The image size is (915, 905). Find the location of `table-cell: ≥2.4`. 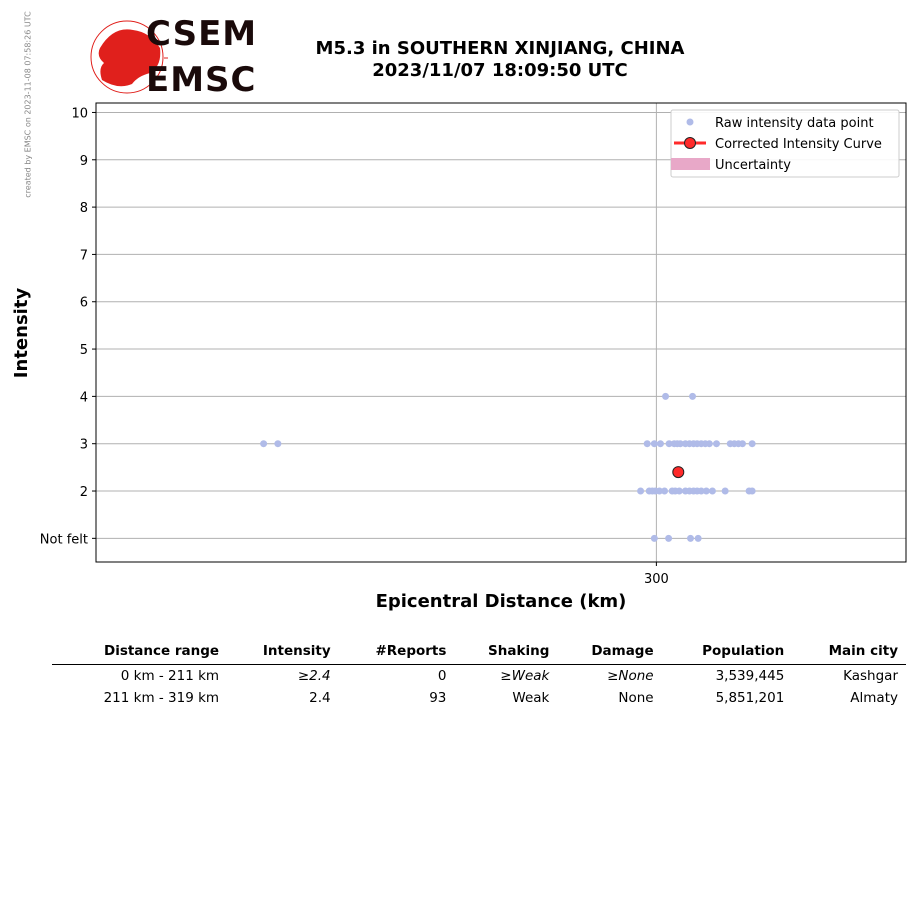

table-cell: ≥2.4 is located at coordinates (314, 676).